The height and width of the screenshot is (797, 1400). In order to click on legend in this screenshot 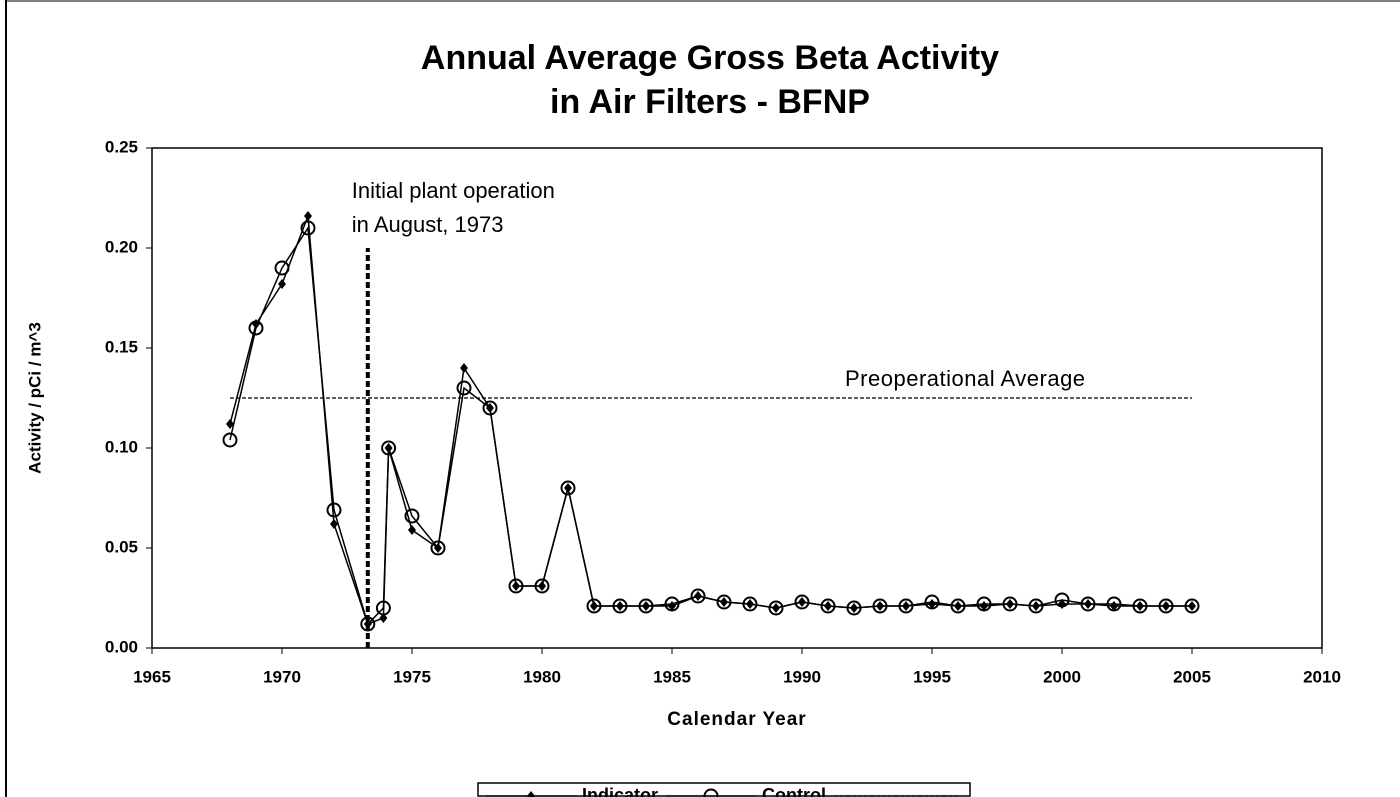, I will do `click(724, 789)`.